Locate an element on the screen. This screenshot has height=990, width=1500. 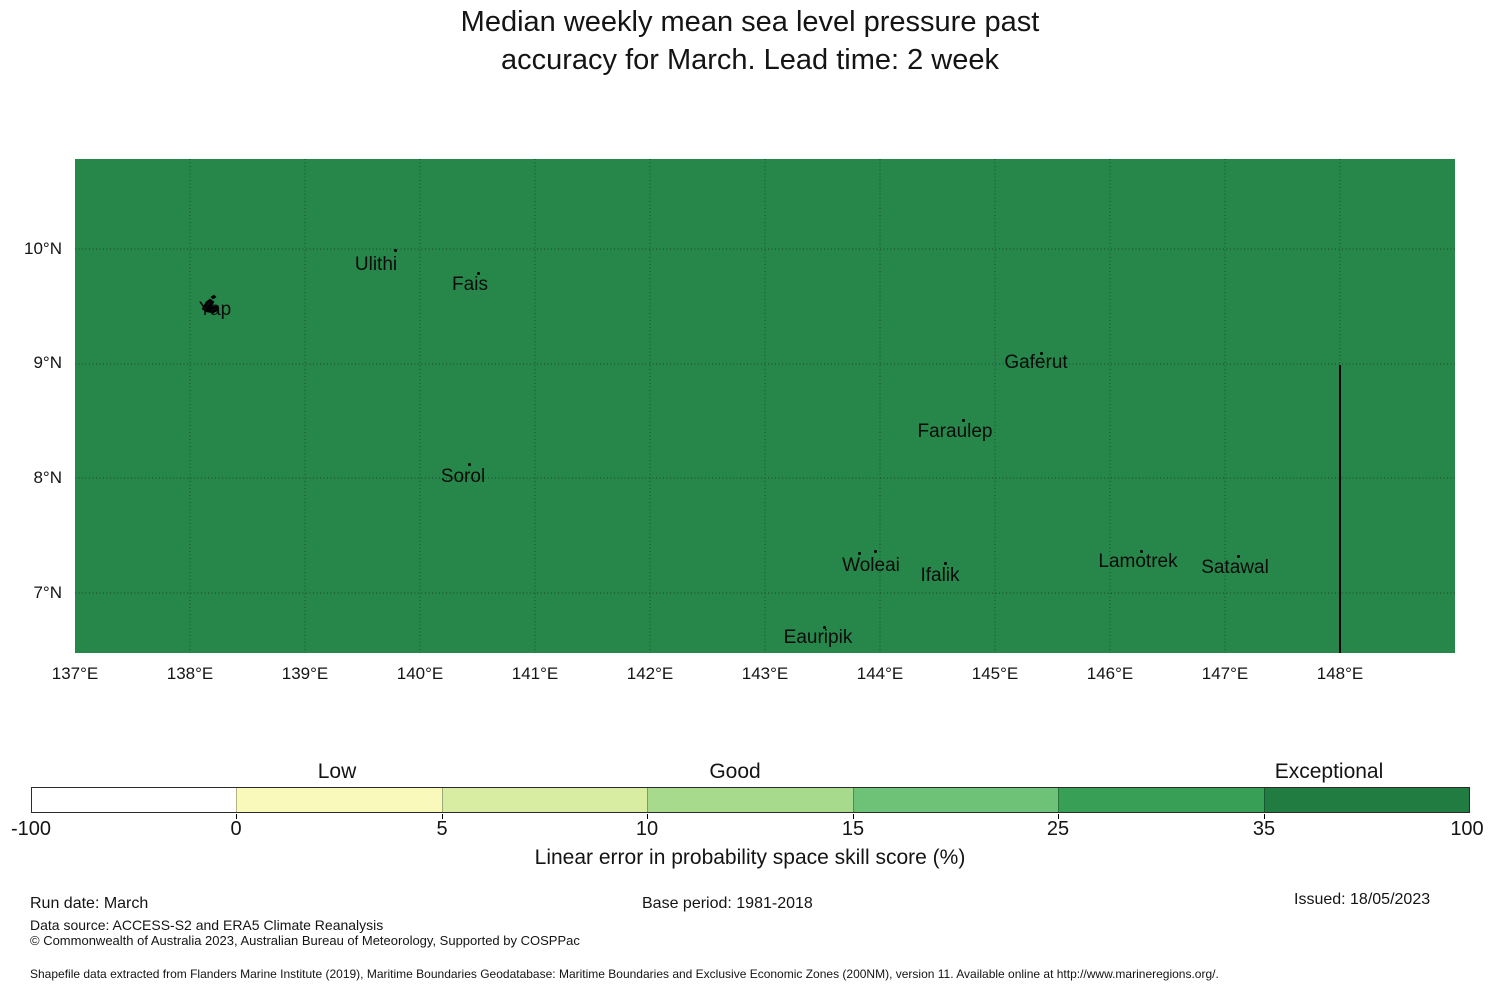
island-marker-ifalik is located at coordinates (945, 563).